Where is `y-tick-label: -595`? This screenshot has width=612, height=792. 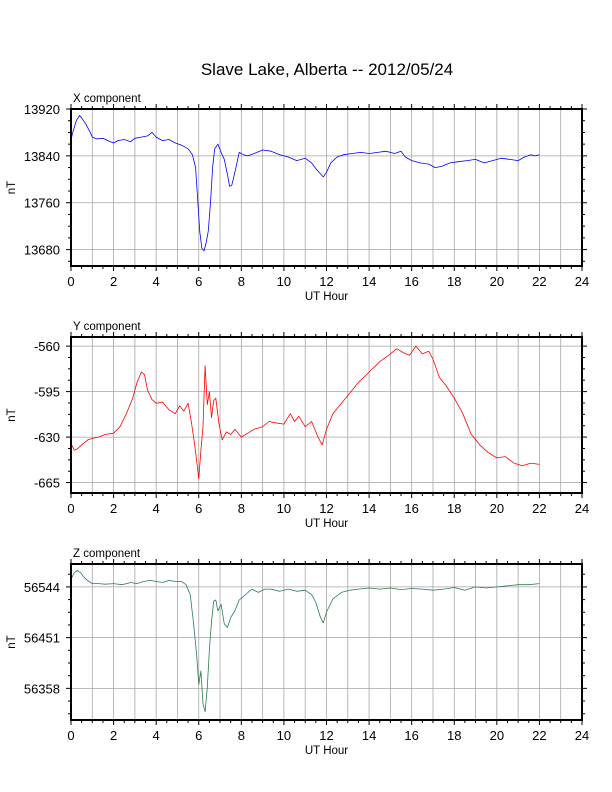
y-tick-label: -595 is located at coordinates (47, 392).